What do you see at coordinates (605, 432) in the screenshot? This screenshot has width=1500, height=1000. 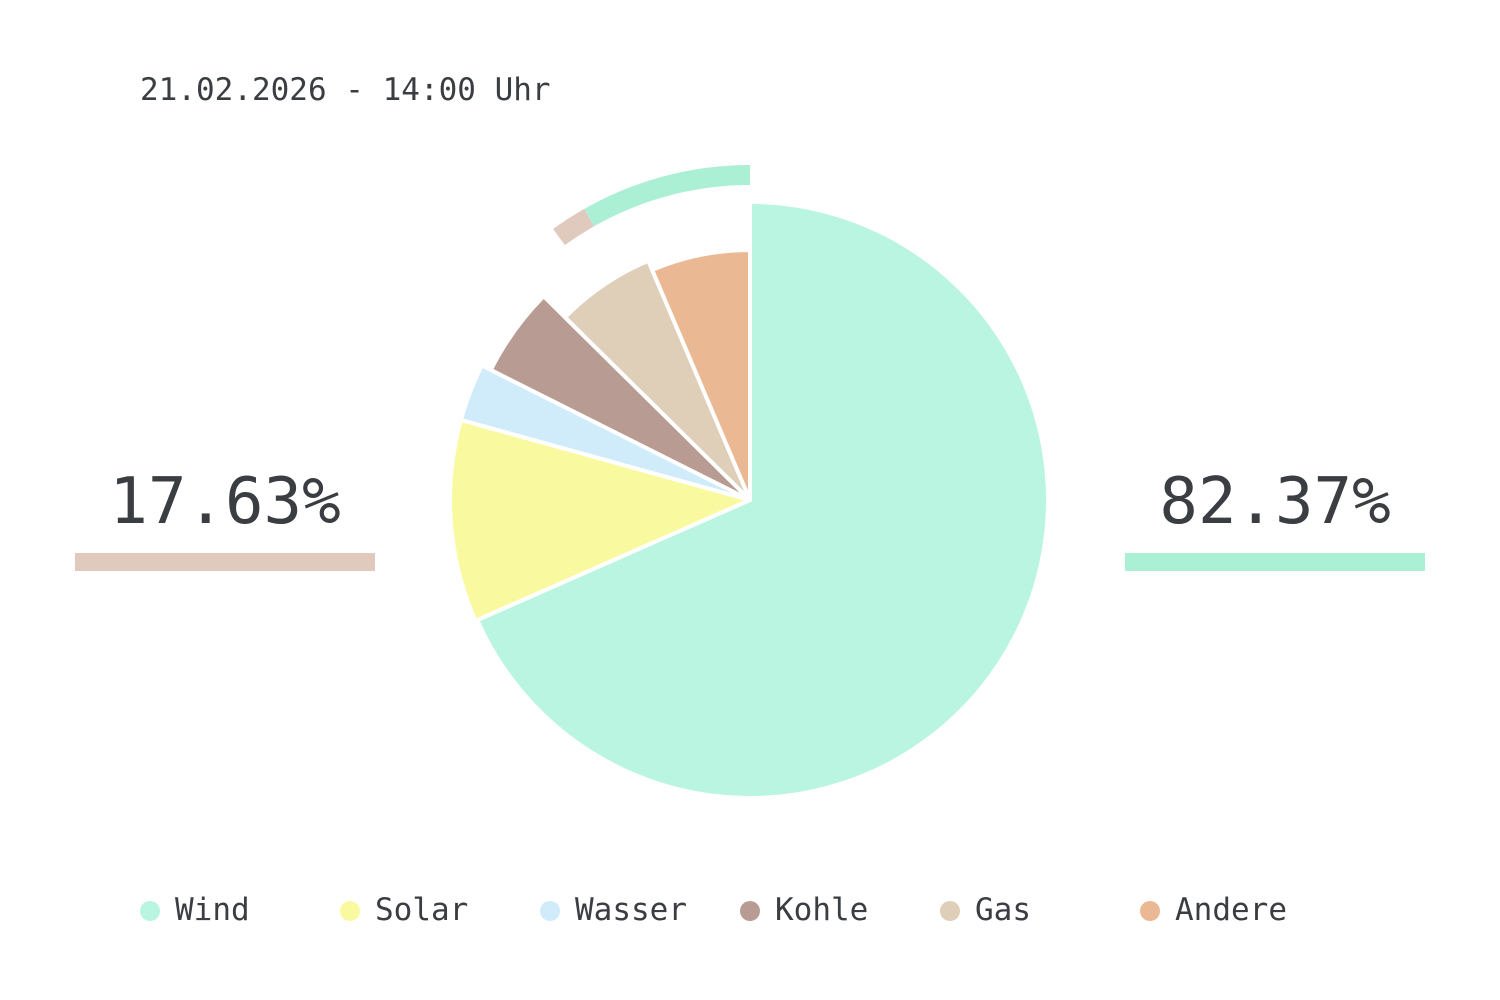 I see `pie-slice-wasser` at bounding box center [605, 432].